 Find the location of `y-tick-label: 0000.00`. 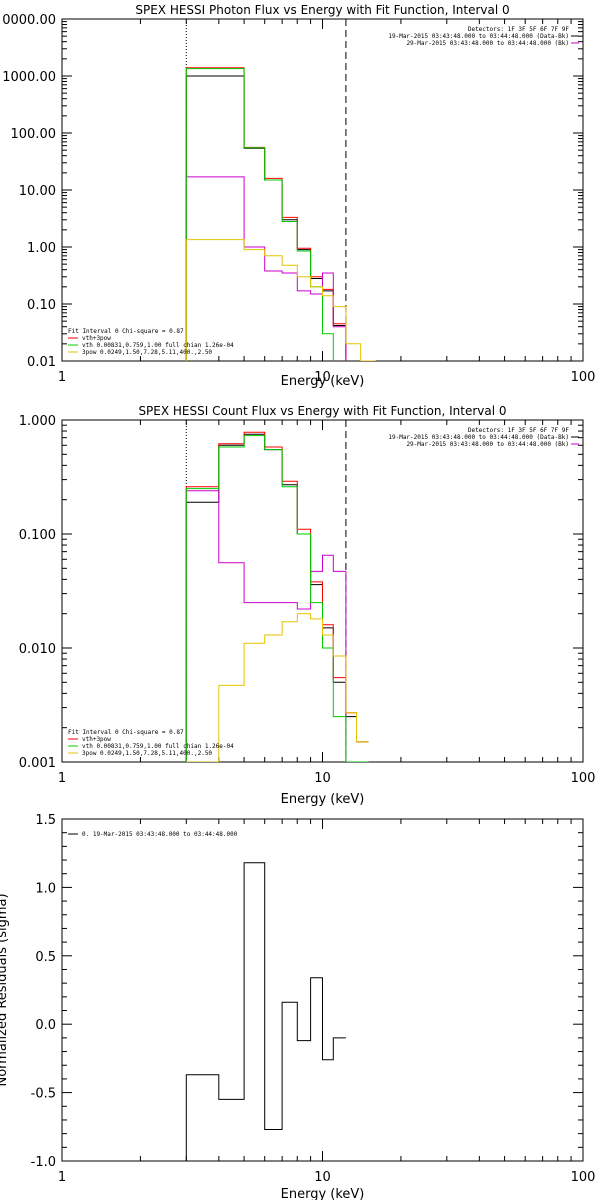

y-tick-label: 0000.00 is located at coordinates (29, 20).